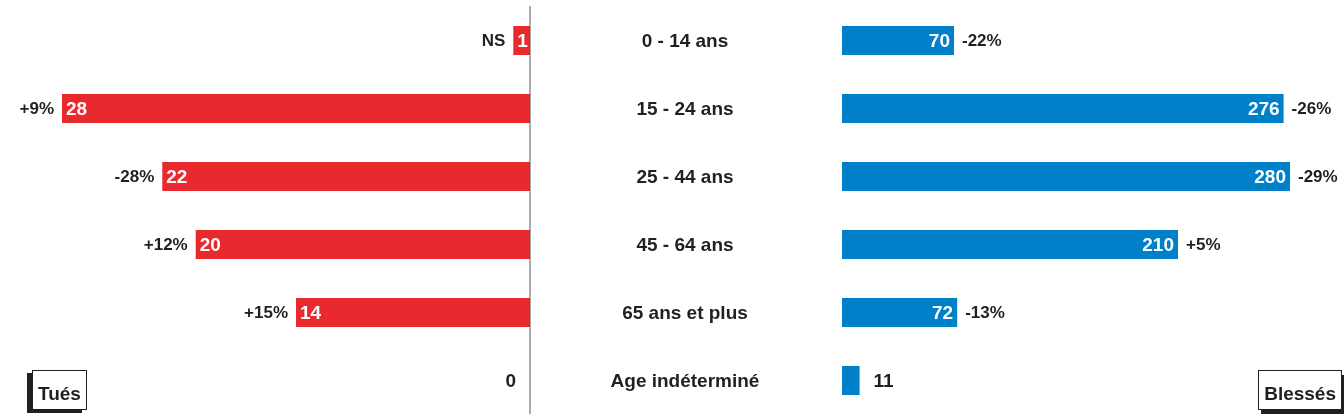 The height and width of the screenshot is (414, 1344). I want to click on data-label: 20, so click(210, 244).